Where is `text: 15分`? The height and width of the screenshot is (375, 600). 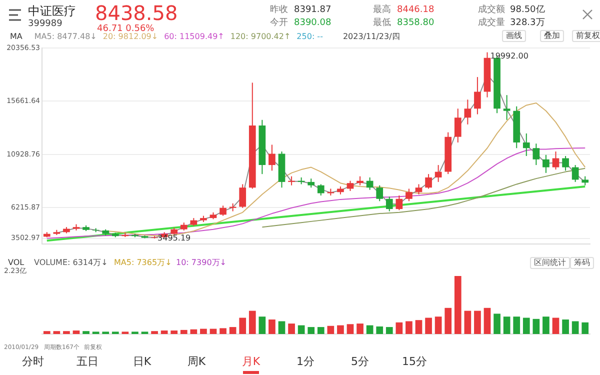 text: 15分 is located at coordinates (414, 361).